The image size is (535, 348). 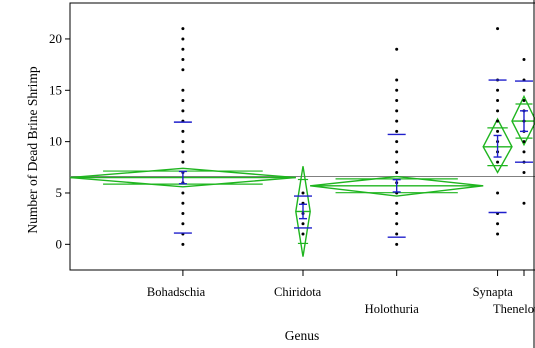 What do you see at coordinates (392, 309) in the screenshot?
I see `x-tick-label: Holothuria` at bounding box center [392, 309].